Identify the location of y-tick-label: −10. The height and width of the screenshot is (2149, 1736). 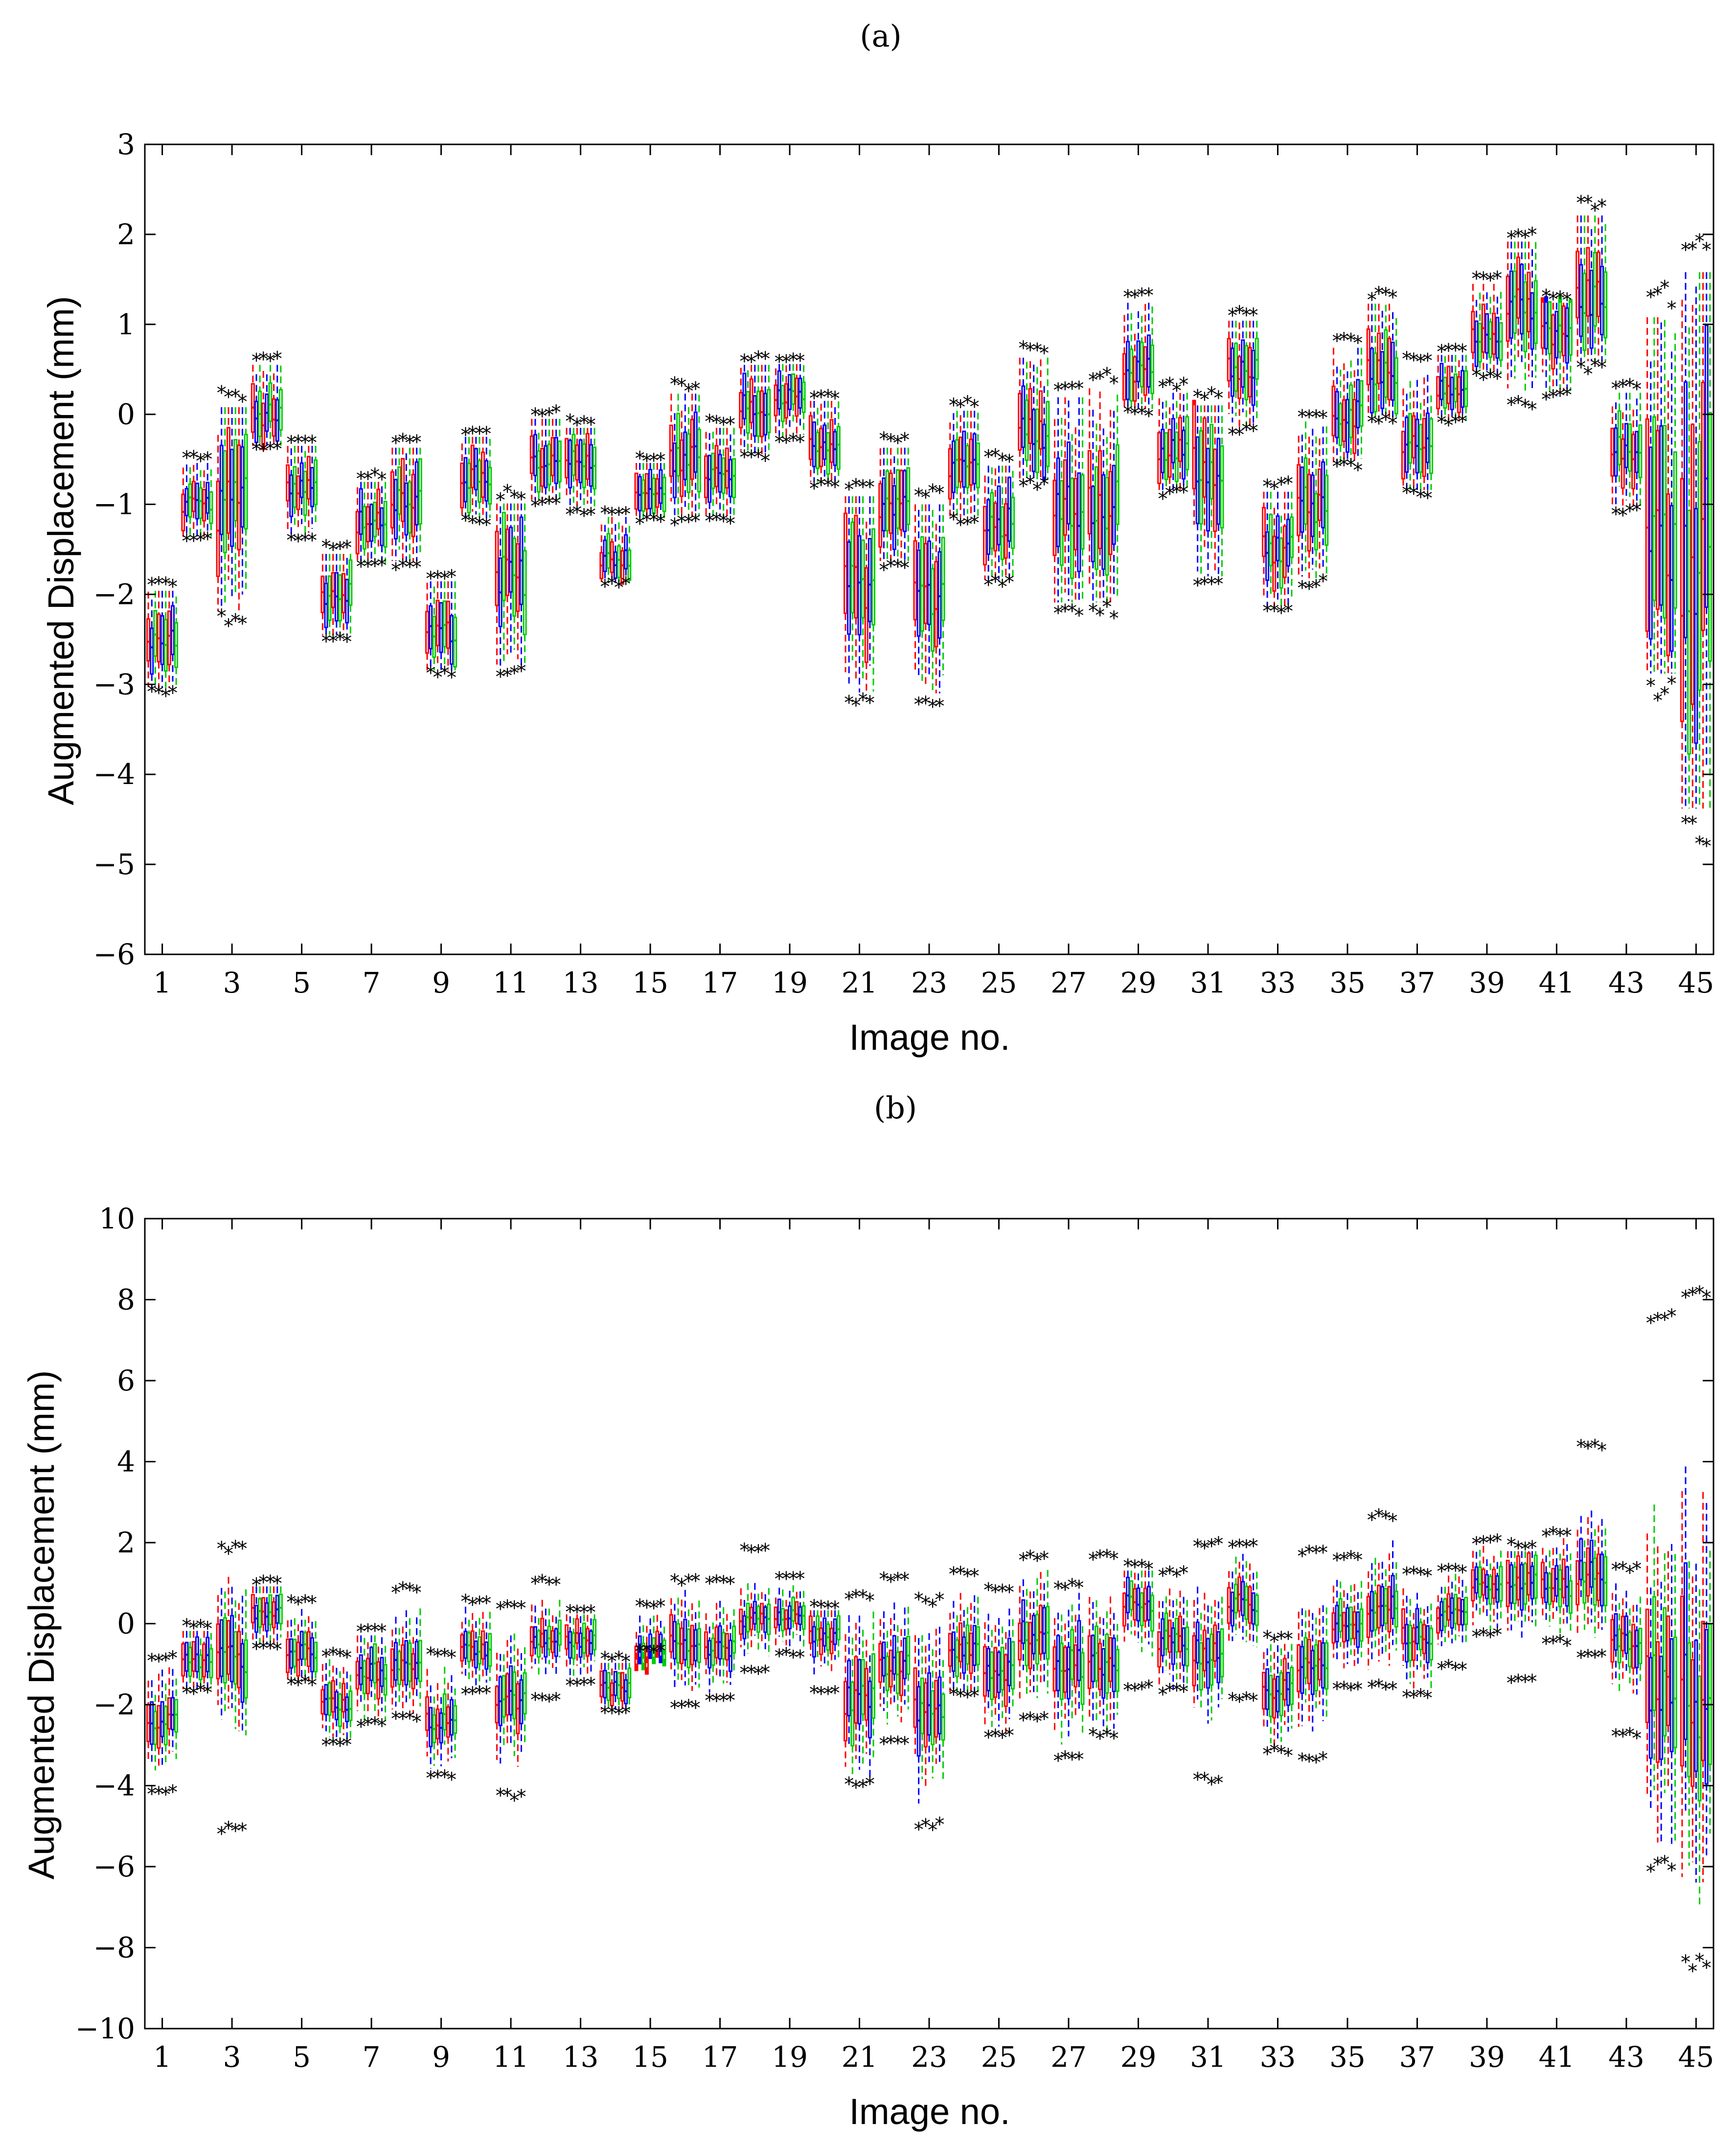
(105, 2028).